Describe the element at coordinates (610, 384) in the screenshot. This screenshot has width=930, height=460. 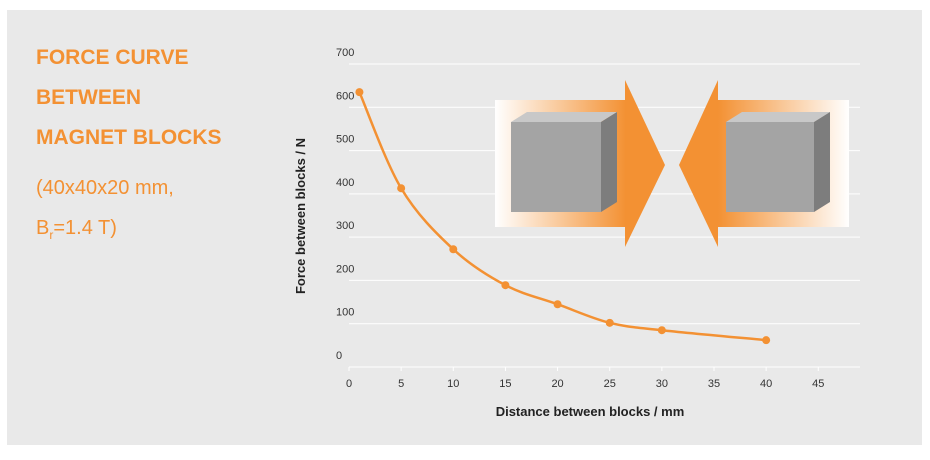
I see `x-tick-label: 25` at that location.